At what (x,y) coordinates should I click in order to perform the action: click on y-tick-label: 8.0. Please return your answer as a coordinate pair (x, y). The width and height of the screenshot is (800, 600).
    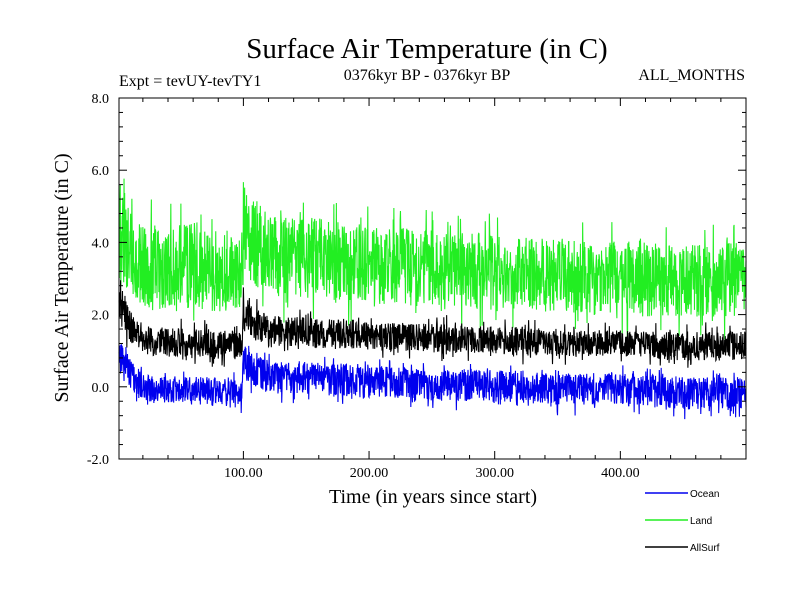
    Looking at the image, I should click on (101, 99).